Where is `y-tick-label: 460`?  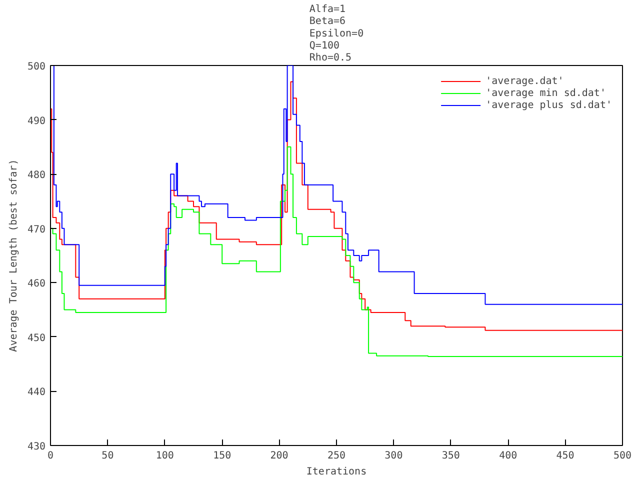 y-tick-label: 460 is located at coordinates (36, 284).